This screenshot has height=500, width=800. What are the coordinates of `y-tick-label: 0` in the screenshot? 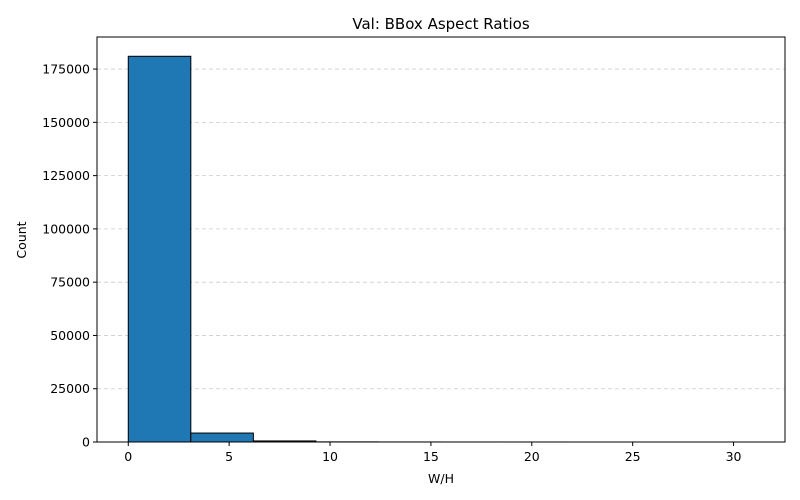 It's located at (86, 442).